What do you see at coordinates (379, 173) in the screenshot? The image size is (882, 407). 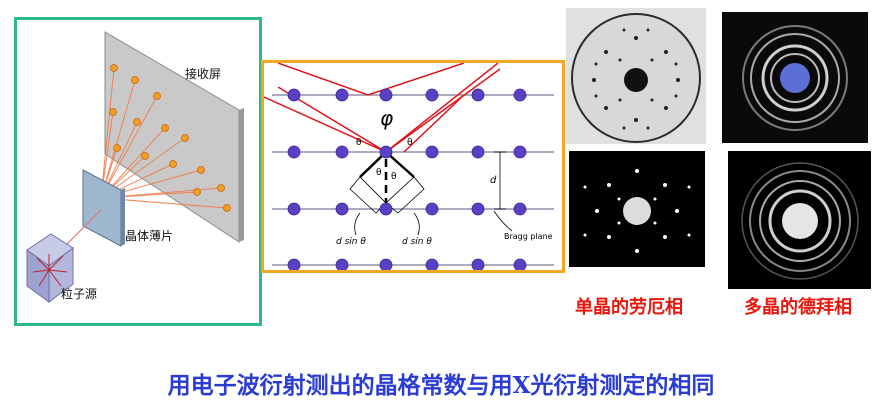 I see `theta-inner-left: θ` at bounding box center [379, 173].